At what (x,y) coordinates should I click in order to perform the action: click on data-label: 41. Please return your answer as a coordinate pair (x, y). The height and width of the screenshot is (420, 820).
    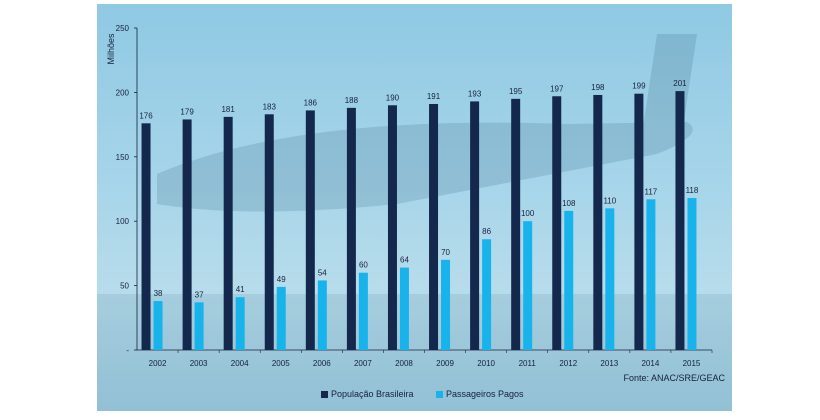
    Looking at the image, I should click on (240, 289).